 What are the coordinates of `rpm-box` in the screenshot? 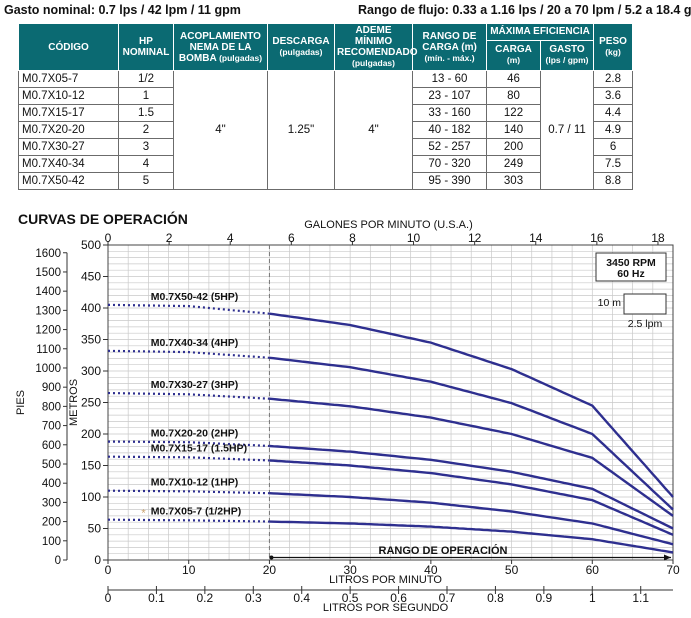 It's located at (631, 267).